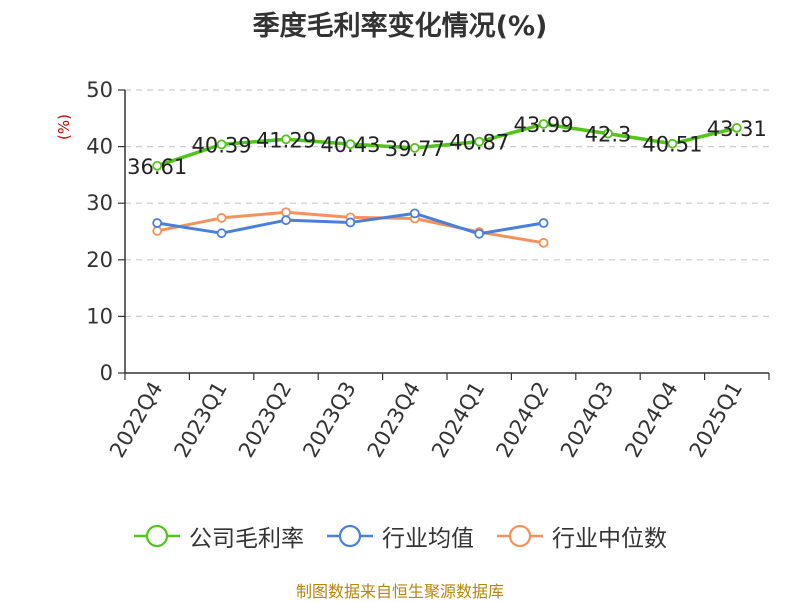 The width and height of the screenshot is (800, 602). I want to click on legend-item: 行业中位数, so click(581, 536).